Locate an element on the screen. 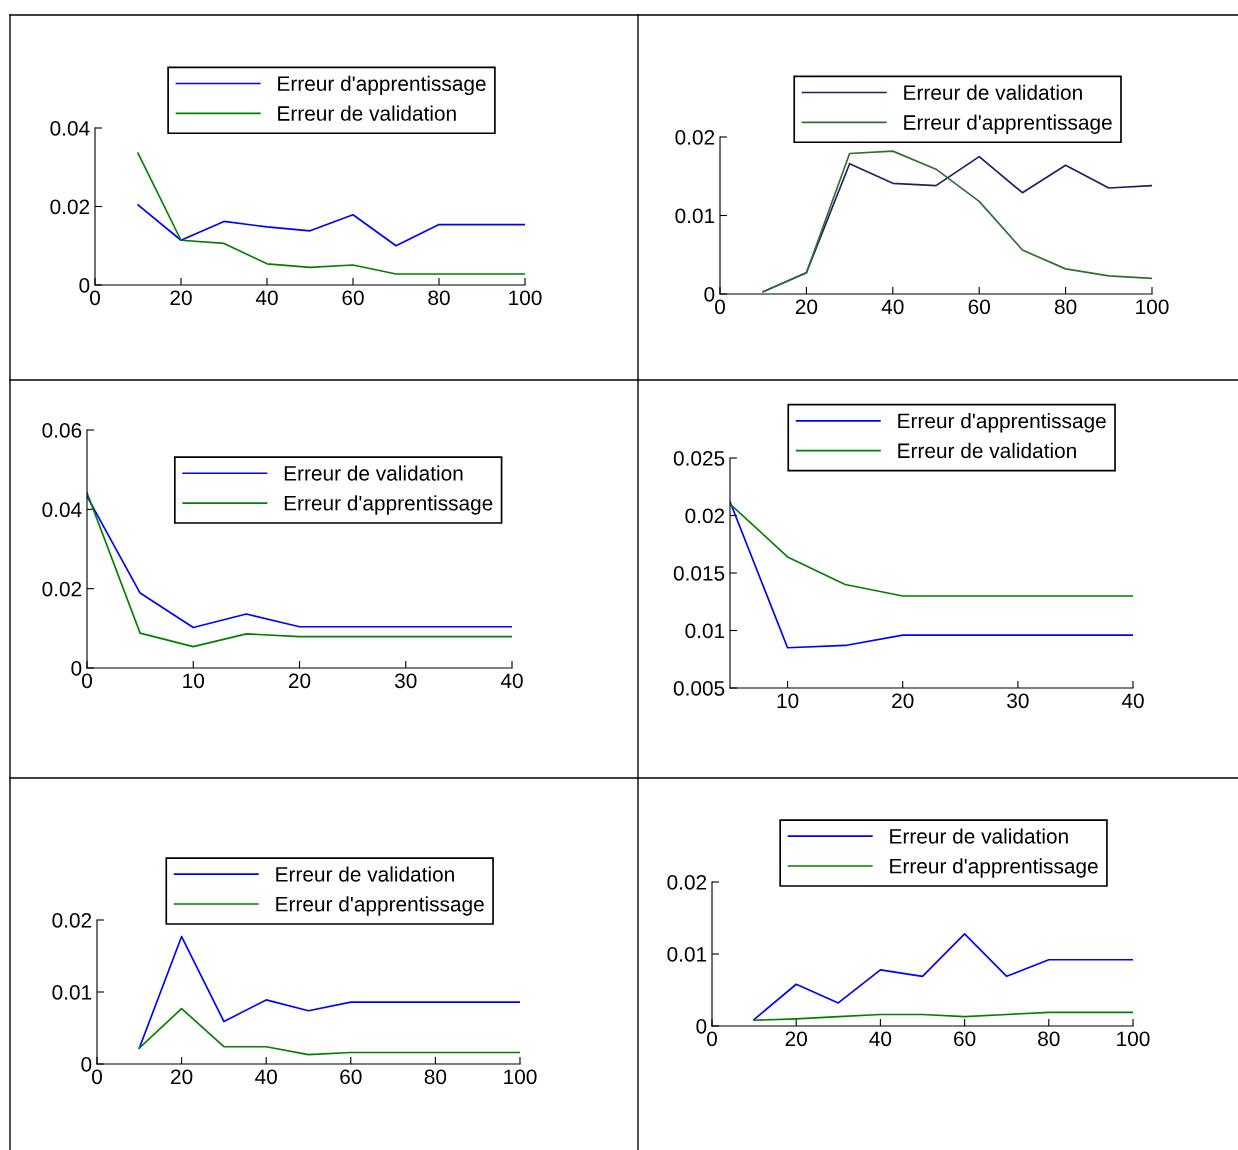 The width and height of the screenshot is (1238, 1150). y-tick-label: 0.06 is located at coordinates (62, 430).